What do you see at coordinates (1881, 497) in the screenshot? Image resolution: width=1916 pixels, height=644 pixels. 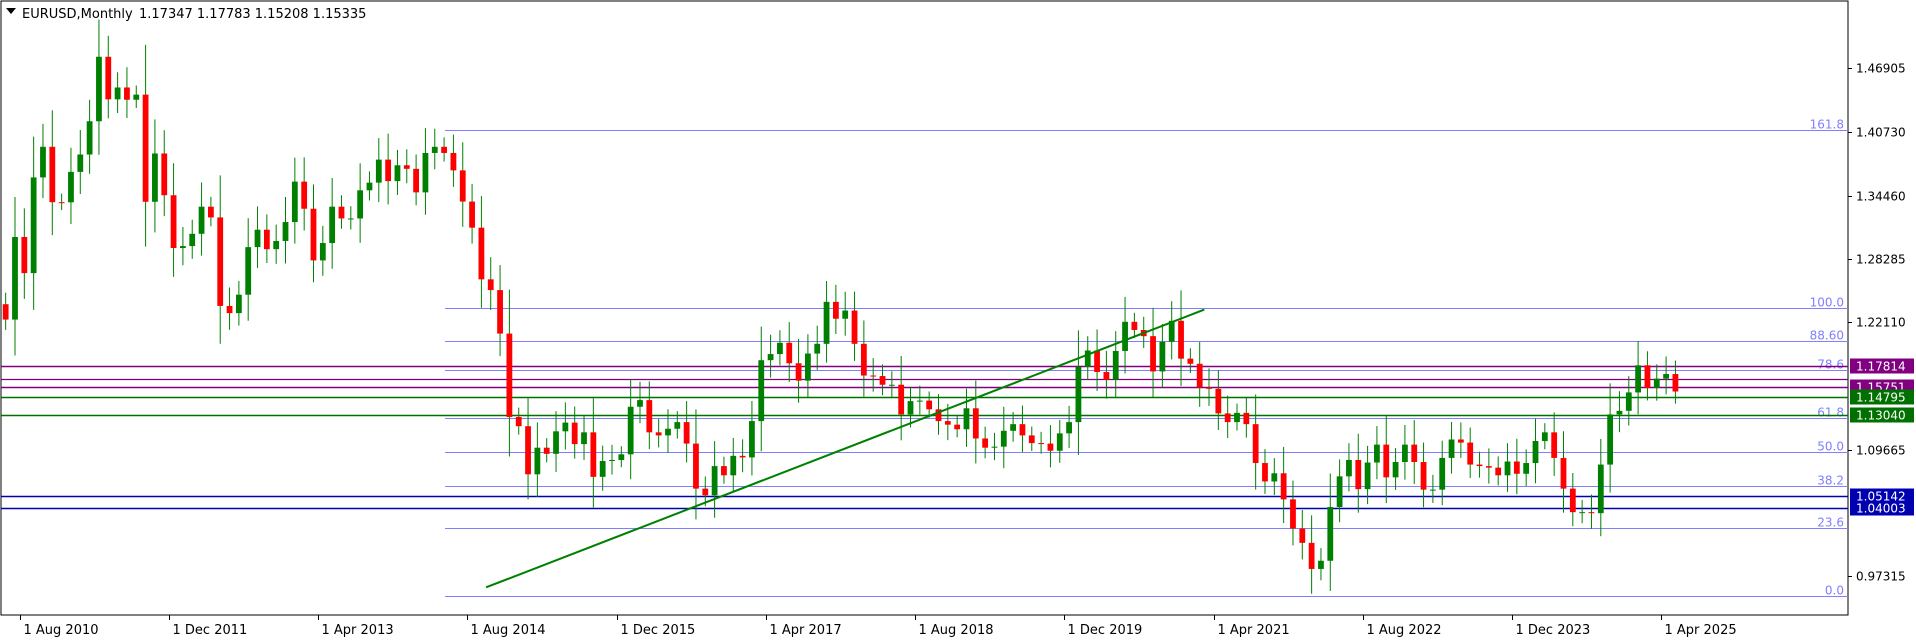 I see `level-price-label: 1.05142` at bounding box center [1881, 497].